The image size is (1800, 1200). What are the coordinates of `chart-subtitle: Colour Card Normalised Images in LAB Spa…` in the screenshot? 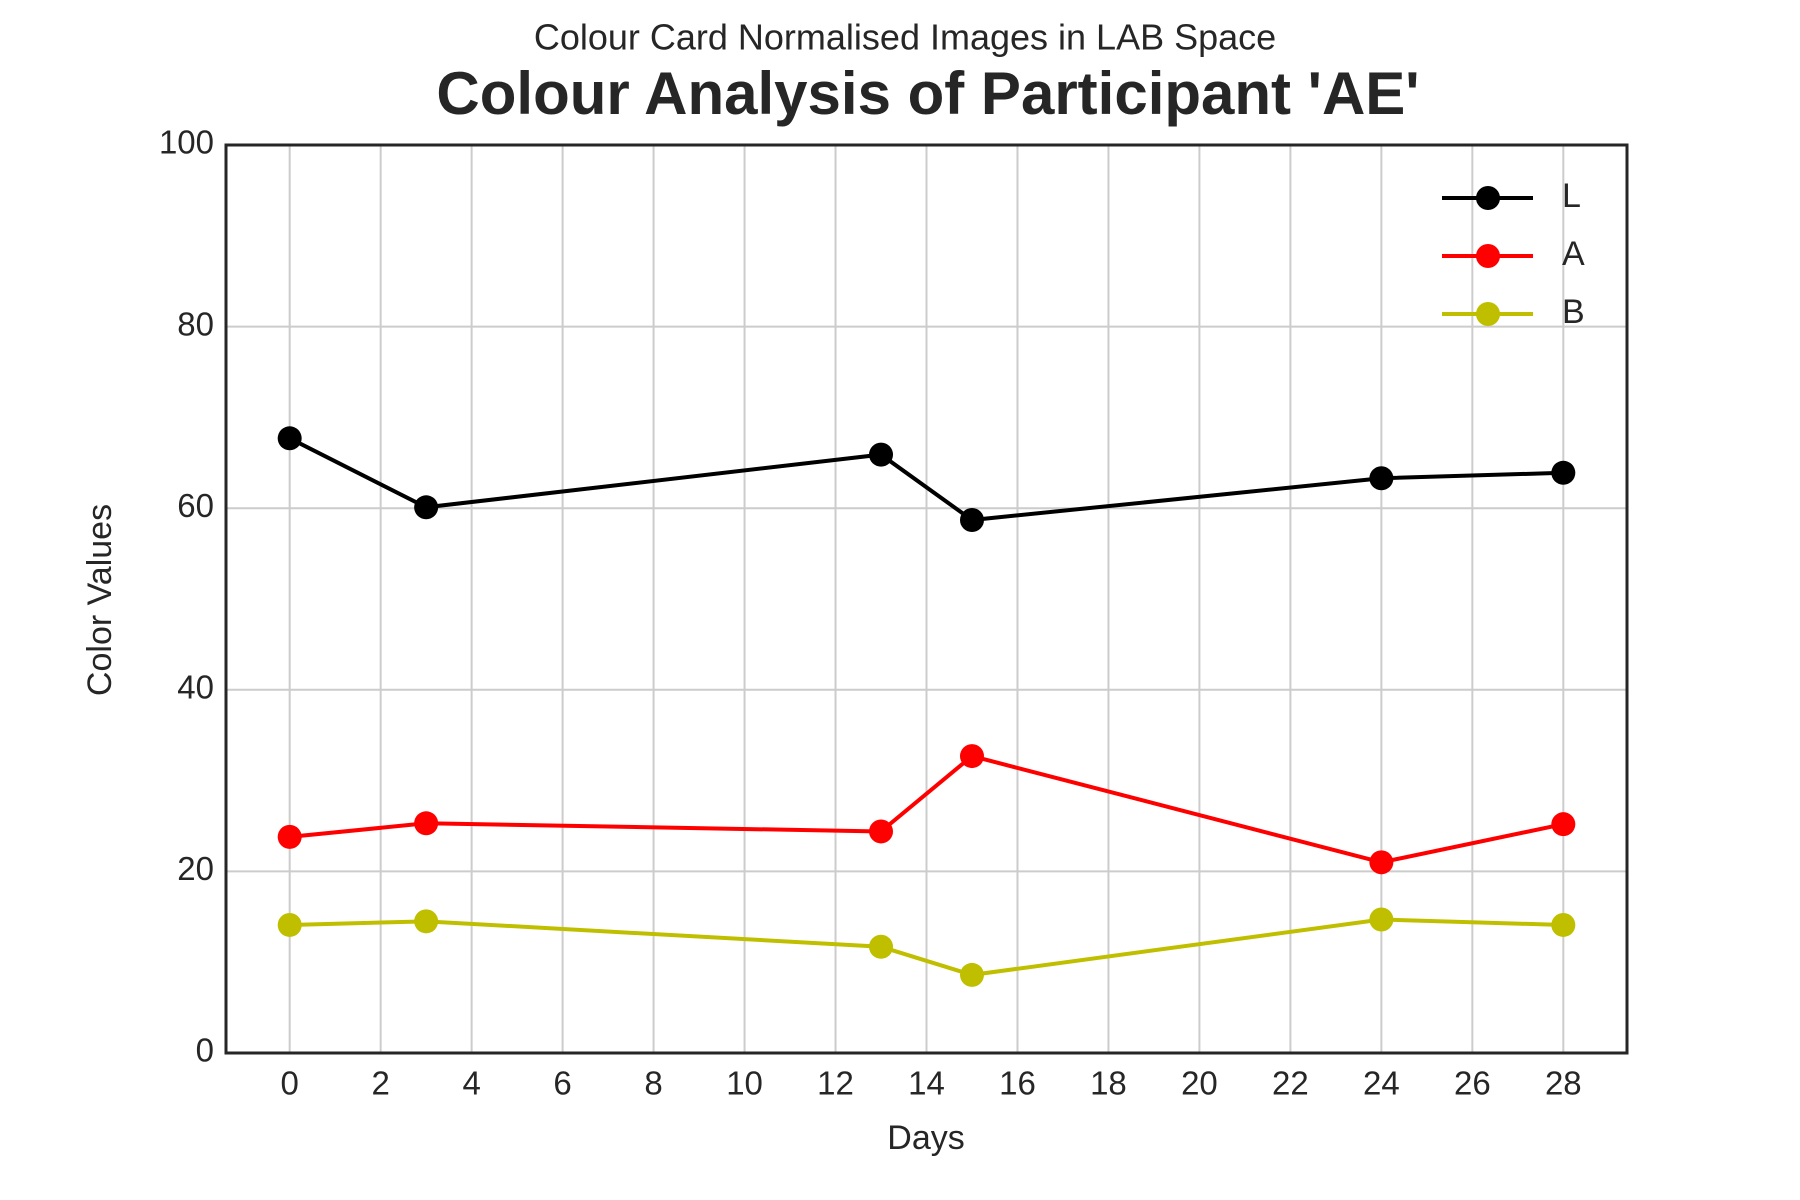 It's located at (905, 37).